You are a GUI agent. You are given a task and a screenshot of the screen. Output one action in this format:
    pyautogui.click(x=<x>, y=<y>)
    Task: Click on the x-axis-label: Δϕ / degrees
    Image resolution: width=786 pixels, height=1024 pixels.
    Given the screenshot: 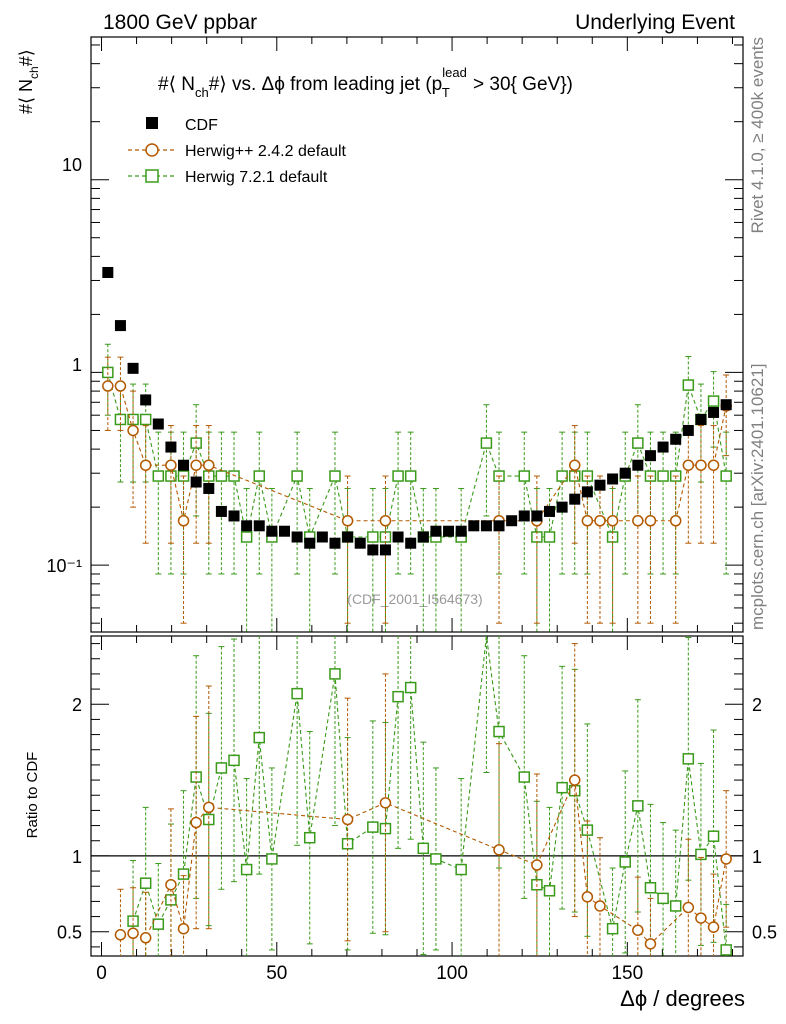 What is the action you would take?
    pyautogui.click(x=682, y=998)
    